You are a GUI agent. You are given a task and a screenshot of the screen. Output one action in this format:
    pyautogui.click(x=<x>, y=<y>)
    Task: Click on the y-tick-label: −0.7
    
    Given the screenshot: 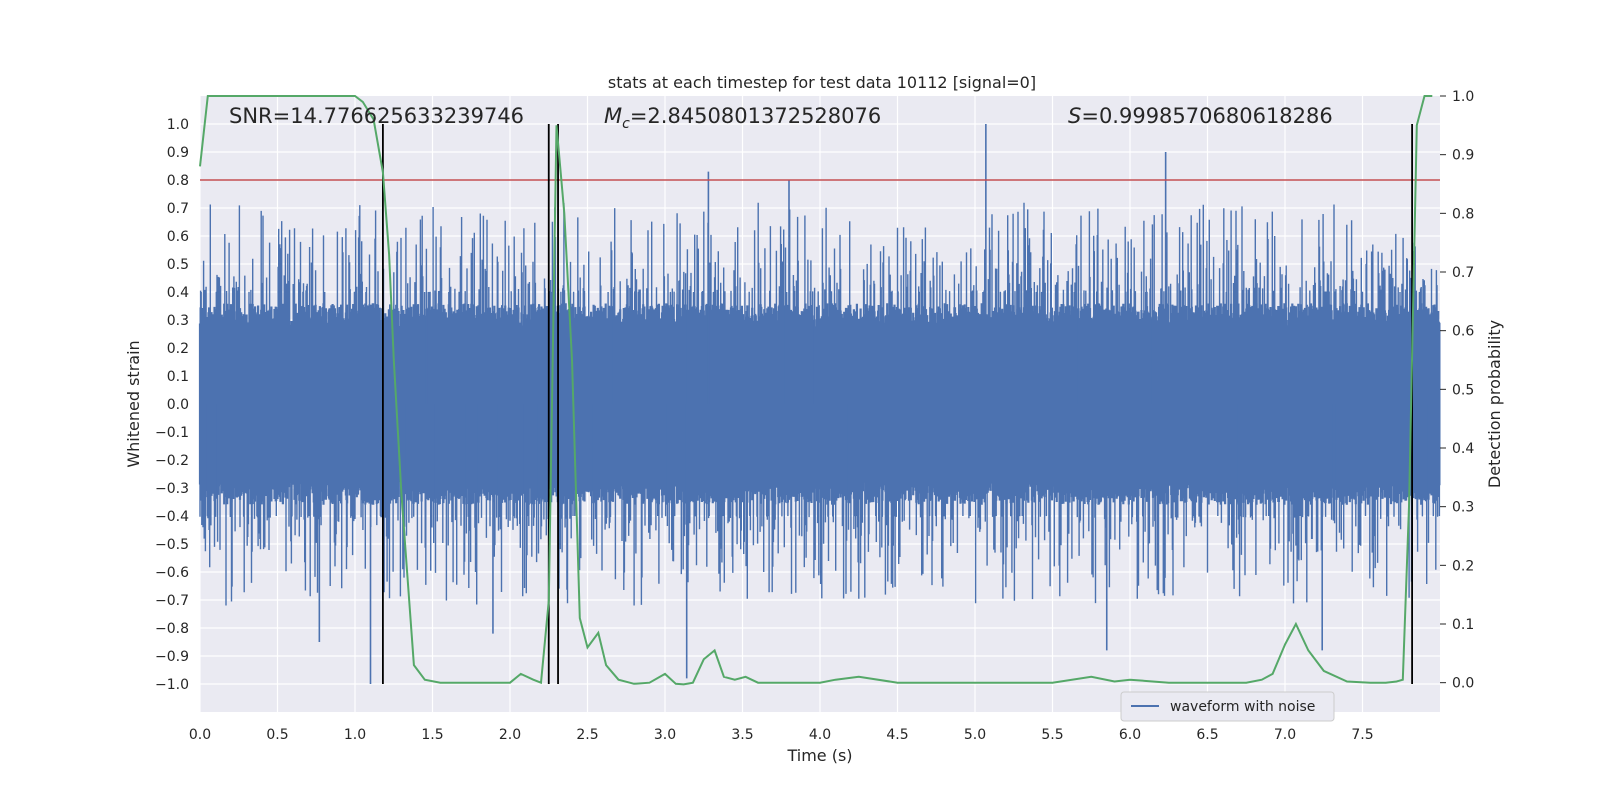 What is the action you would take?
    pyautogui.click(x=172, y=601)
    